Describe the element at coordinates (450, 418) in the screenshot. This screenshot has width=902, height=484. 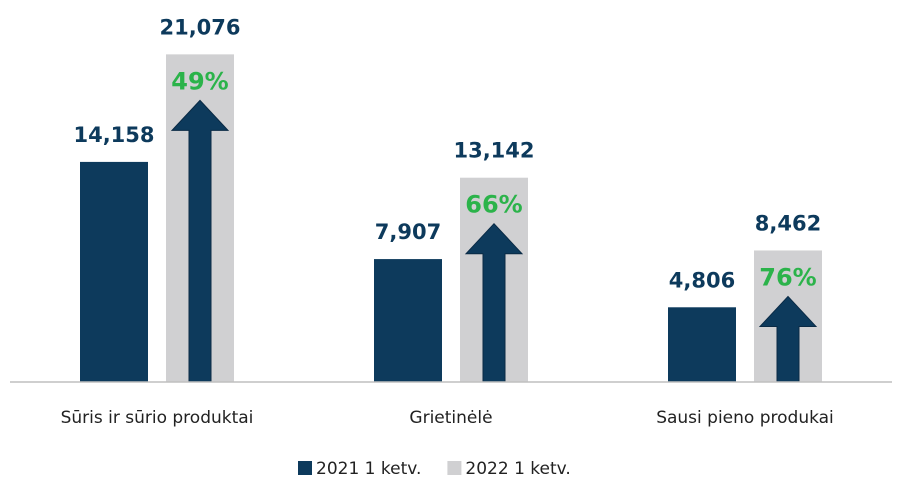
I see `x-tick-label: Grietinėlė` at that location.